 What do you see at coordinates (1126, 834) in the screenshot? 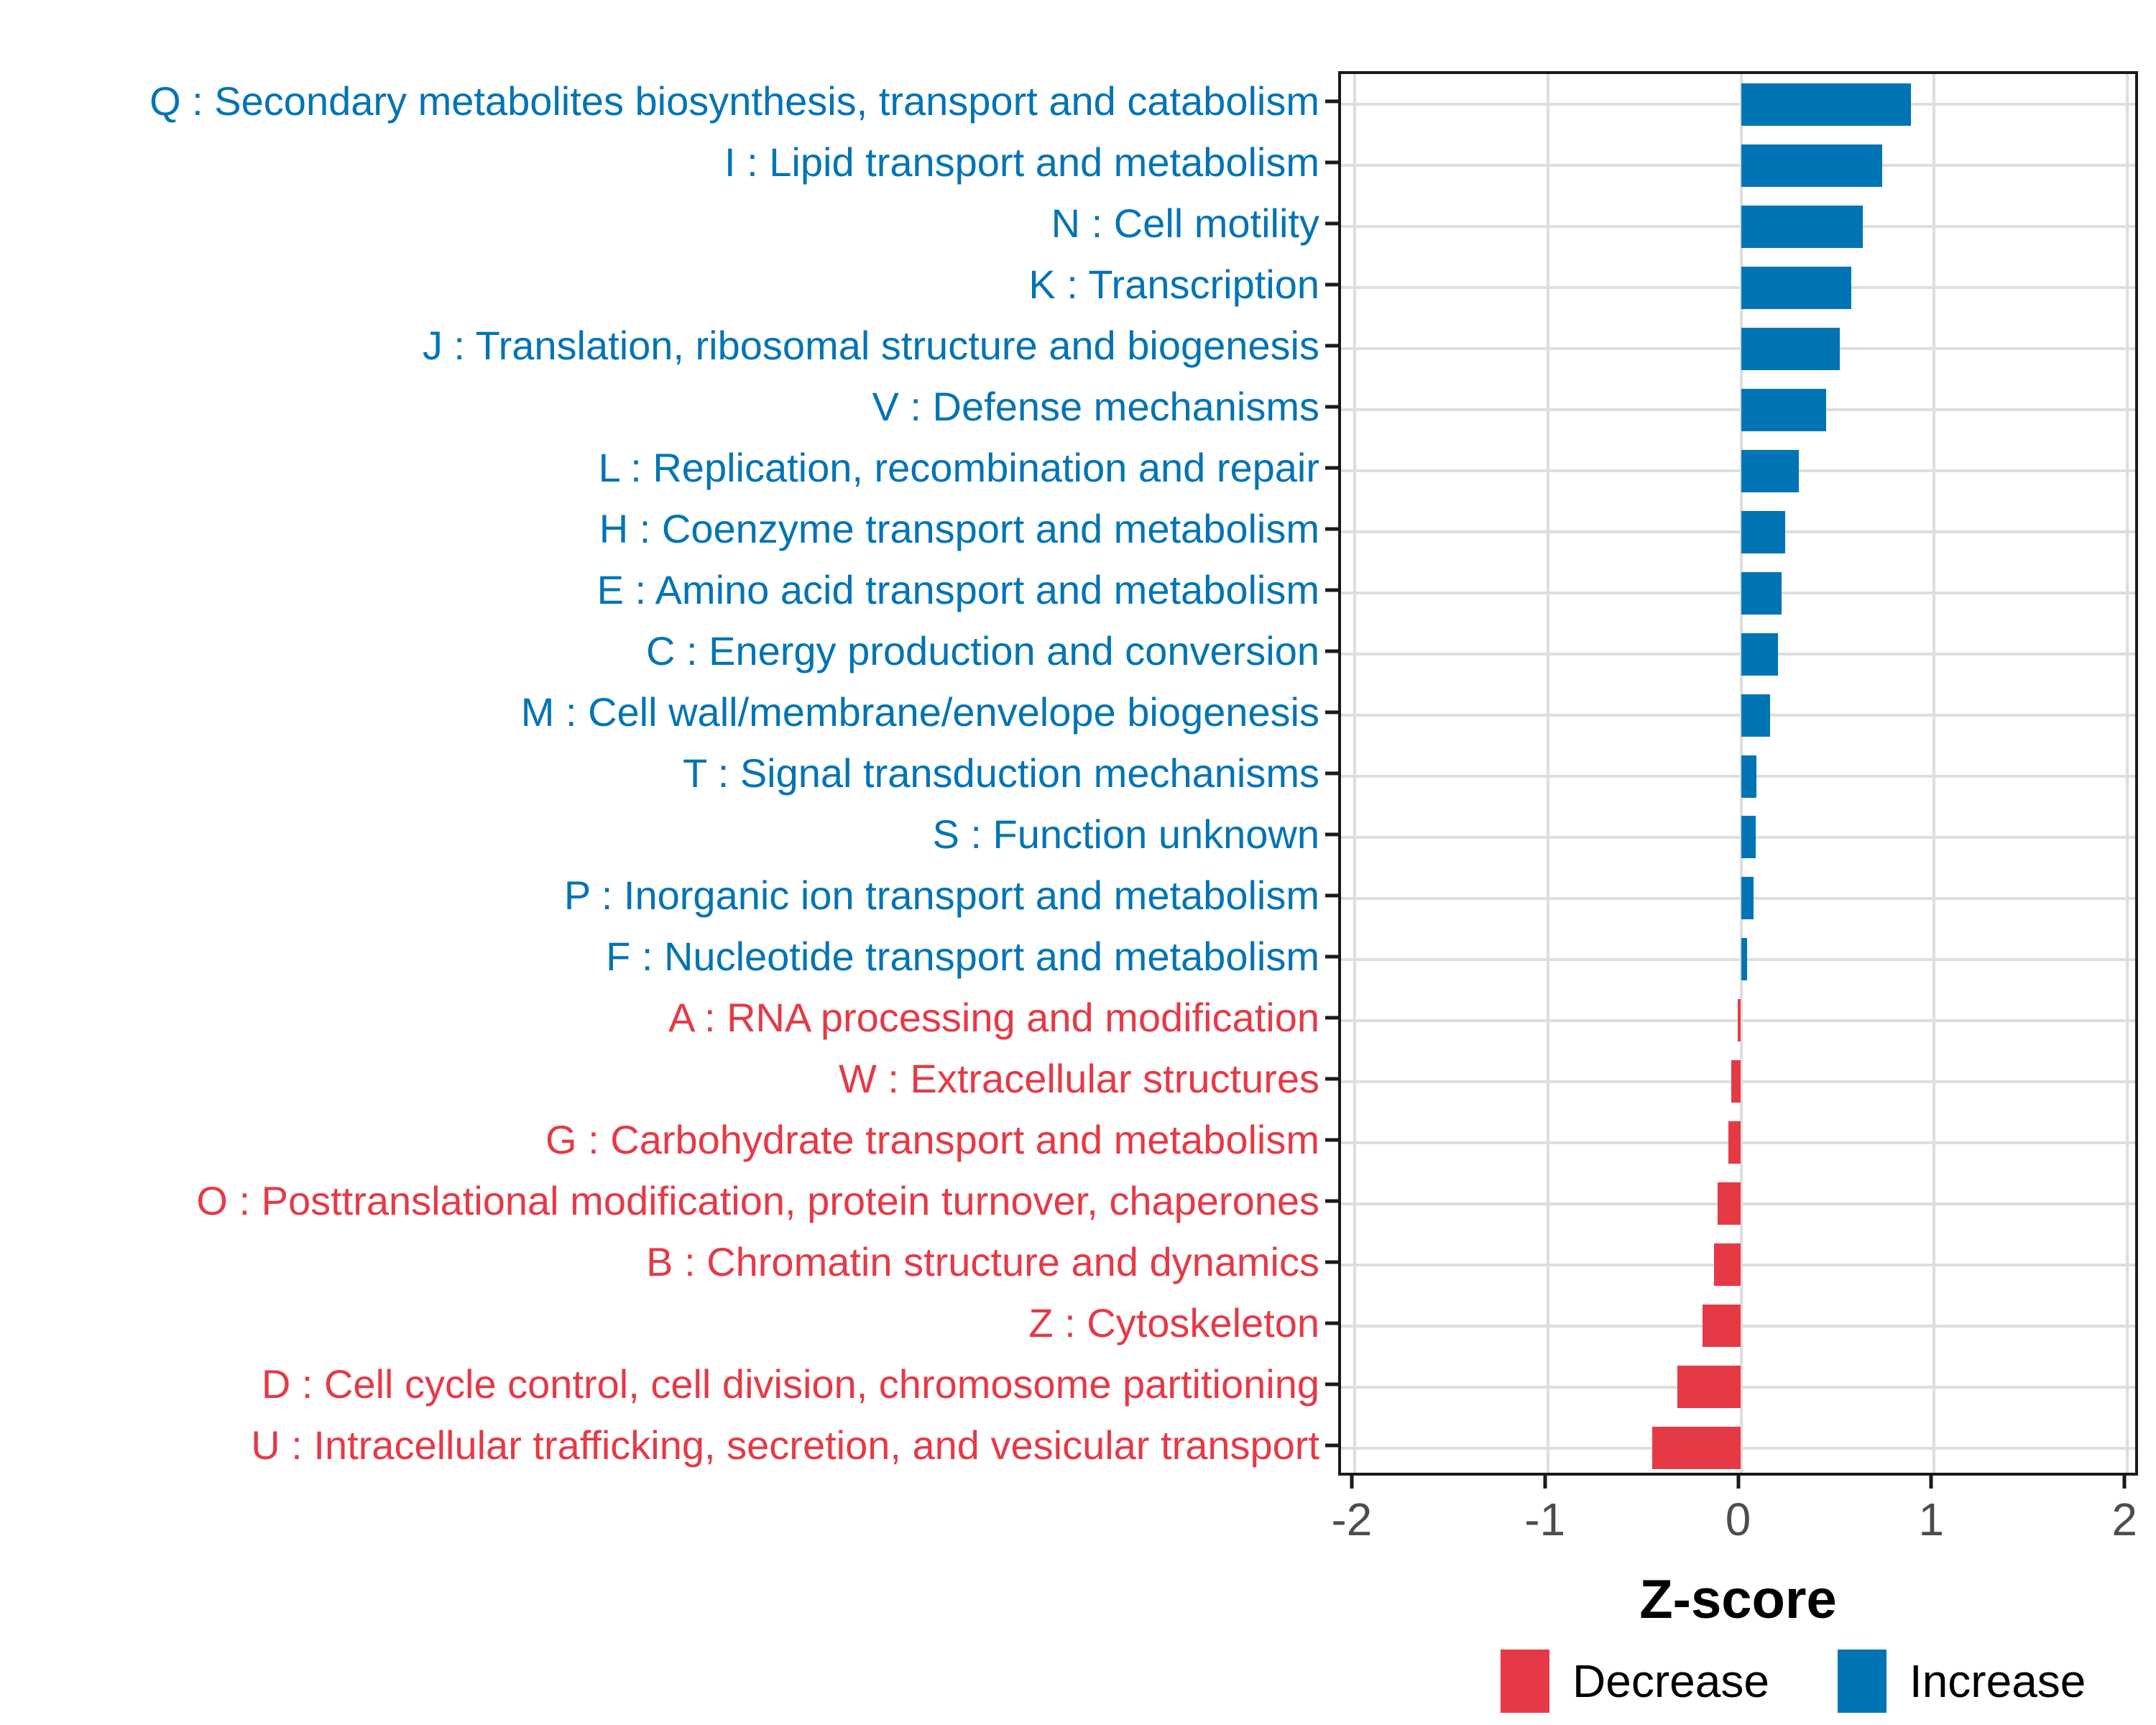
I see `category-label-S: S : Function unknown` at bounding box center [1126, 834].